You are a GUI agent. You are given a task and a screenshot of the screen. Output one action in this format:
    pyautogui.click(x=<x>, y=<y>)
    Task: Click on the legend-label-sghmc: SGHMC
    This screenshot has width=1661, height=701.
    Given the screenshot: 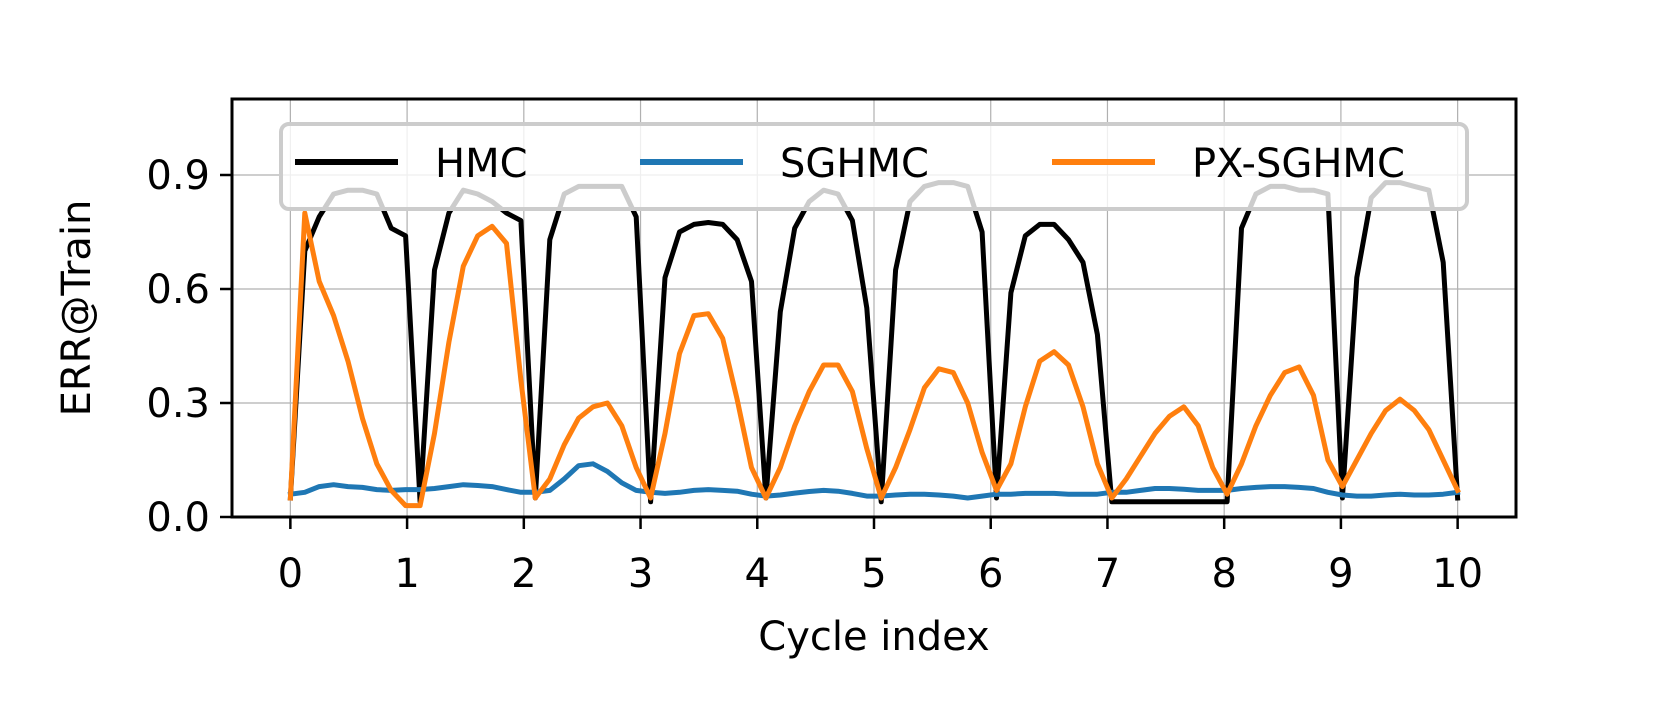 What is the action you would take?
    pyautogui.click(x=854, y=164)
    